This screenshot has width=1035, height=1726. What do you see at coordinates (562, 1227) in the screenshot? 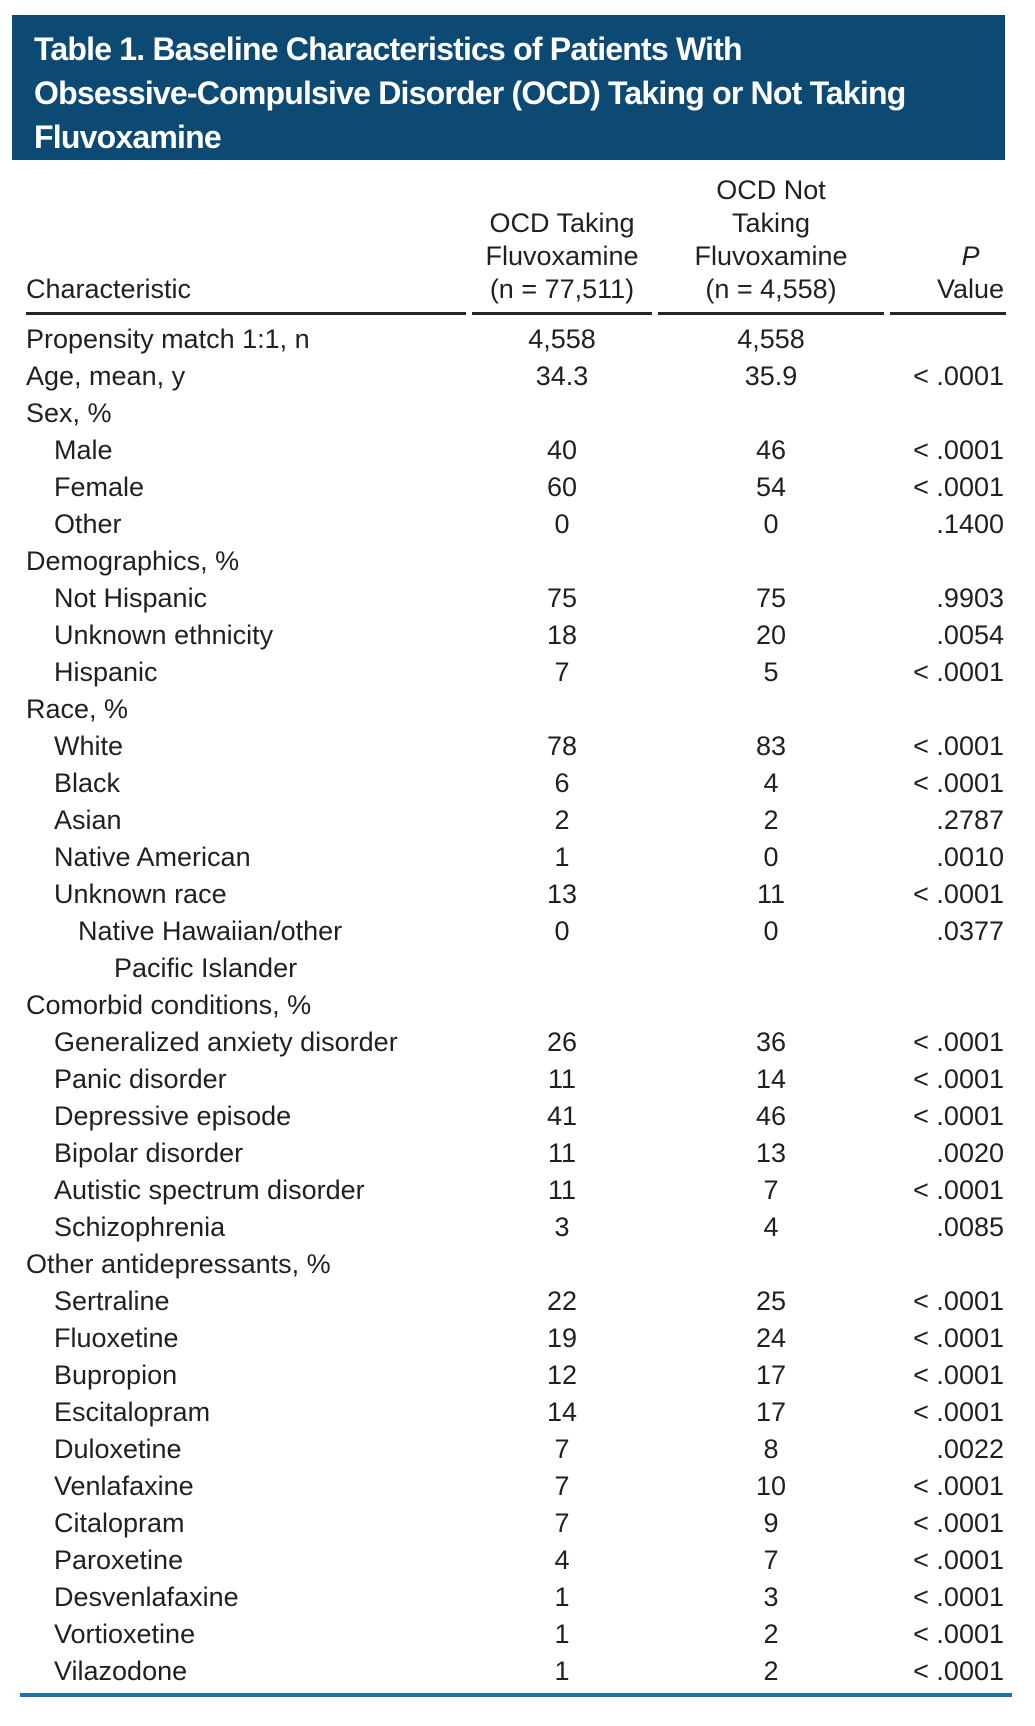
I see `value-taking-fluvoxamine: 3` at bounding box center [562, 1227].